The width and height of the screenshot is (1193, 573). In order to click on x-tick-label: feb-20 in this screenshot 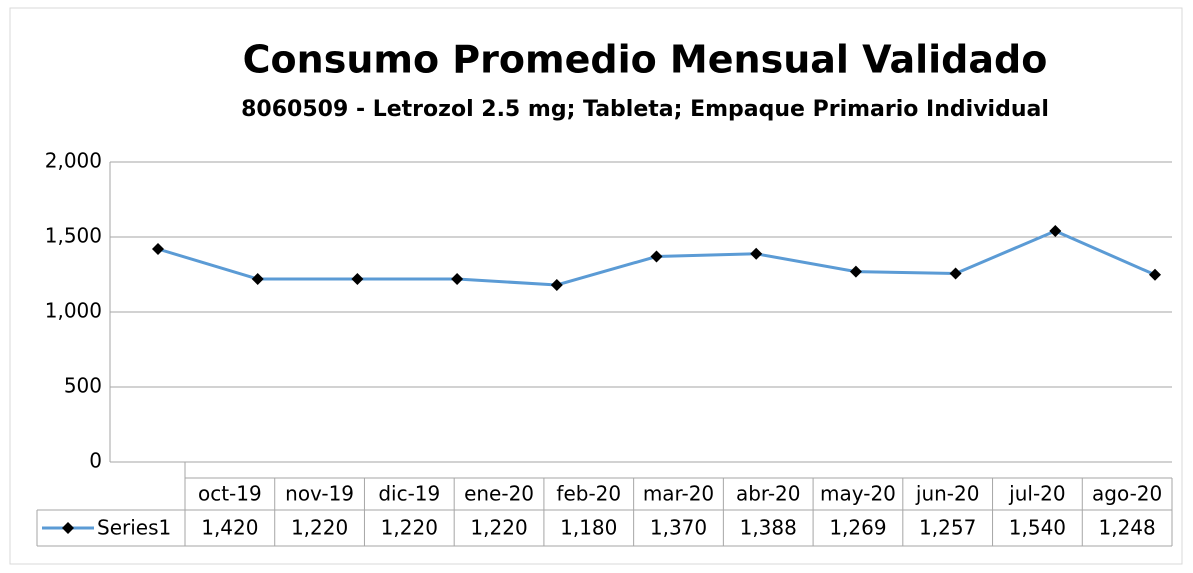, I will do `click(588, 494)`.